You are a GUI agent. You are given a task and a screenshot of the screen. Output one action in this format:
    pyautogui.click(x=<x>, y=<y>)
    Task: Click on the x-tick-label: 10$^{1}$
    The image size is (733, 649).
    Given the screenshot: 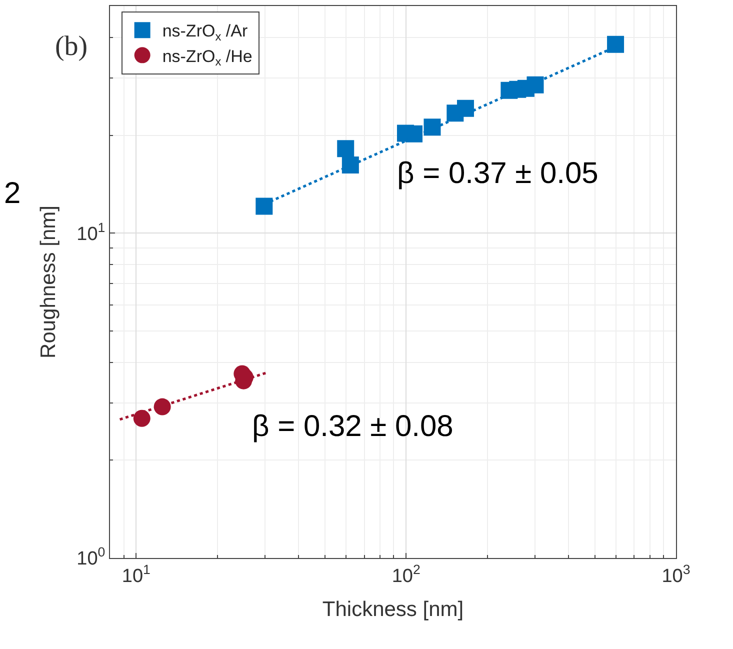 What is the action you would take?
    pyautogui.click(x=136, y=574)
    